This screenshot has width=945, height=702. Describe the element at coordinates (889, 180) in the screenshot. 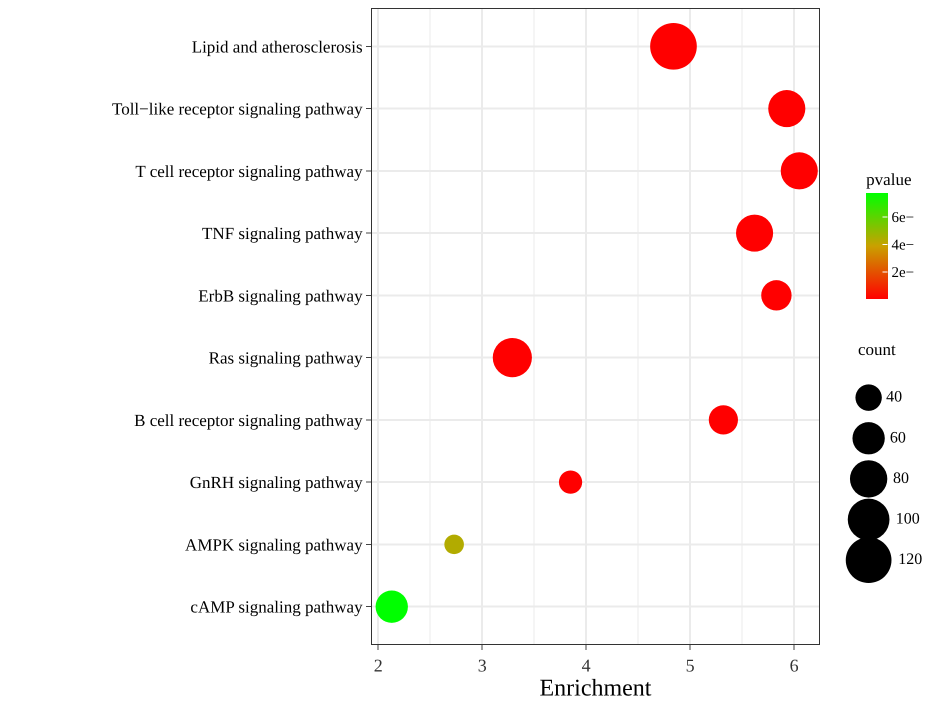

I see `color-bar-title: pvalue` at that location.